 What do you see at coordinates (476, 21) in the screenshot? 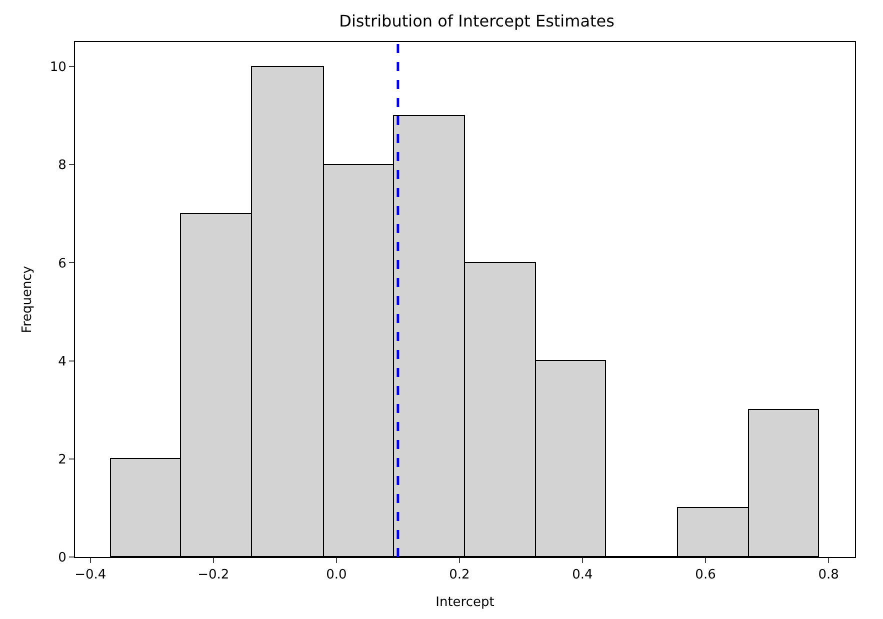
I see `chart-title: Distribution of Intercept Estimates` at bounding box center [476, 21].